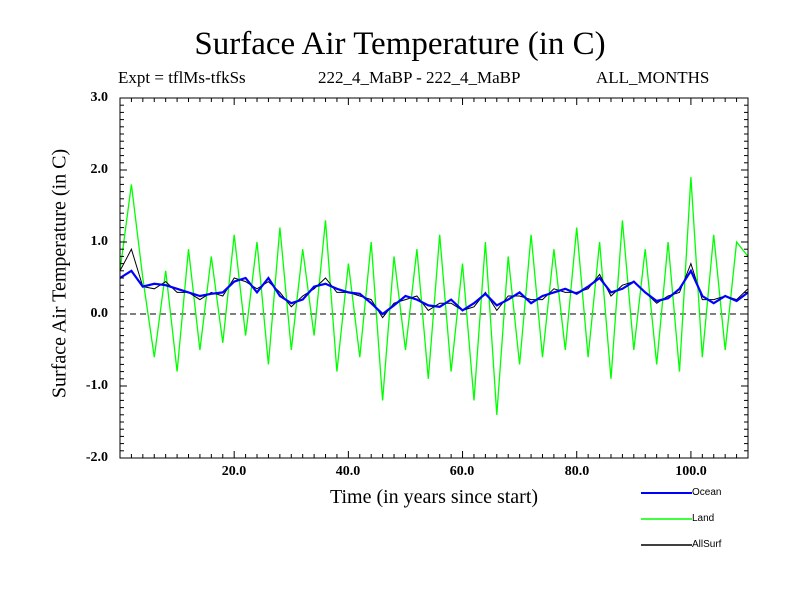 This screenshot has height=600, width=800. I want to click on y-tick-label: -1.0, so click(96, 385).